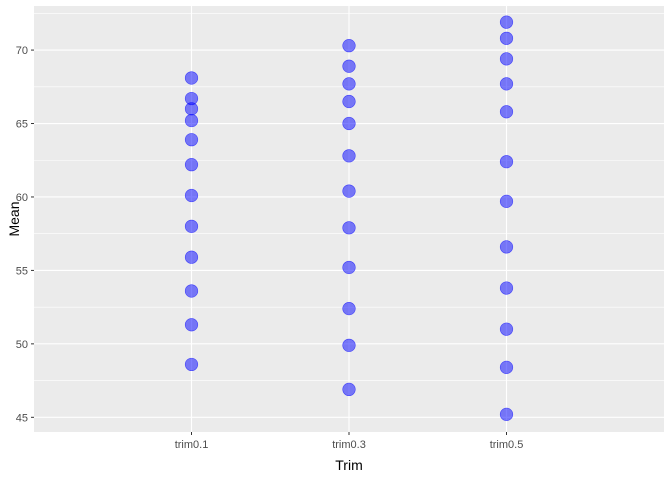 This screenshot has width=672, height=480. Describe the element at coordinates (25, 234) in the screenshot. I see `y-axis-ticks: 45 50 55 60 65 70` at that location.